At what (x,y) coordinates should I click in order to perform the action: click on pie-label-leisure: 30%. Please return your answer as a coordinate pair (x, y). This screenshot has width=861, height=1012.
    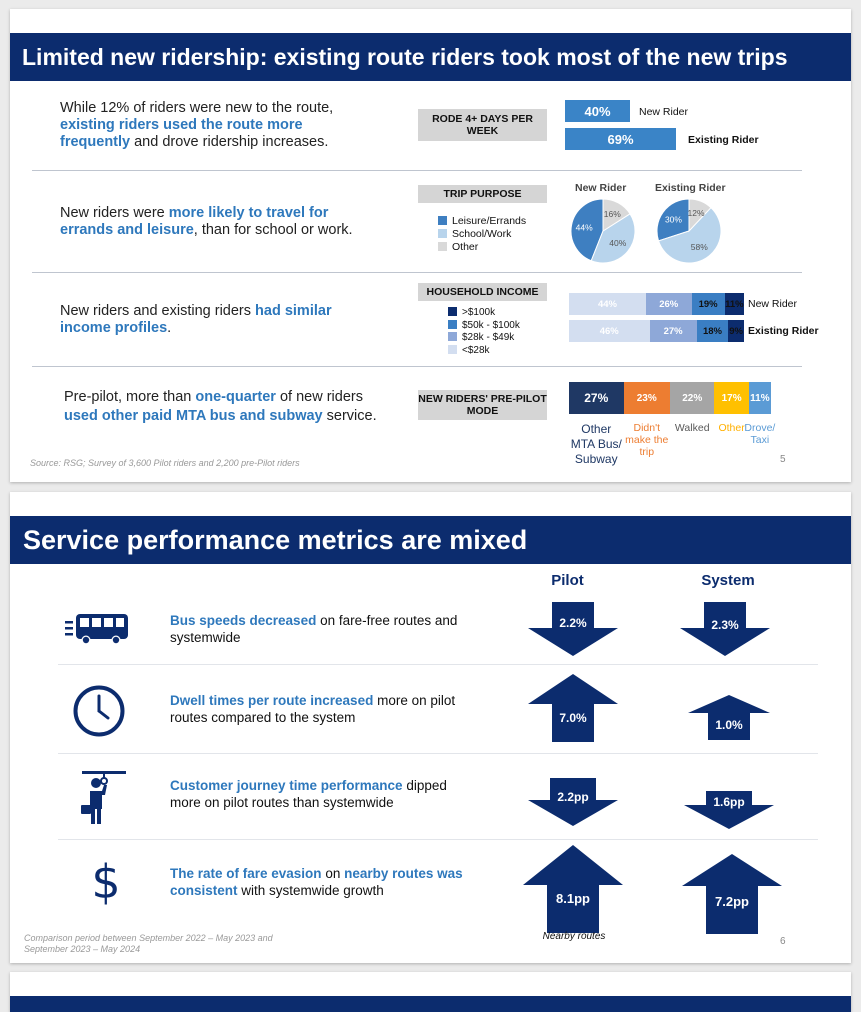
    Looking at the image, I should click on (673, 220).